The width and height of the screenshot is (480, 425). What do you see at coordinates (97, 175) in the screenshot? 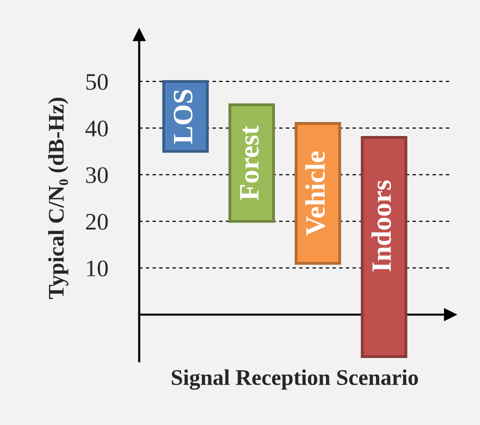
I see `y-tick-label: 30` at bounding box center [97, 175].